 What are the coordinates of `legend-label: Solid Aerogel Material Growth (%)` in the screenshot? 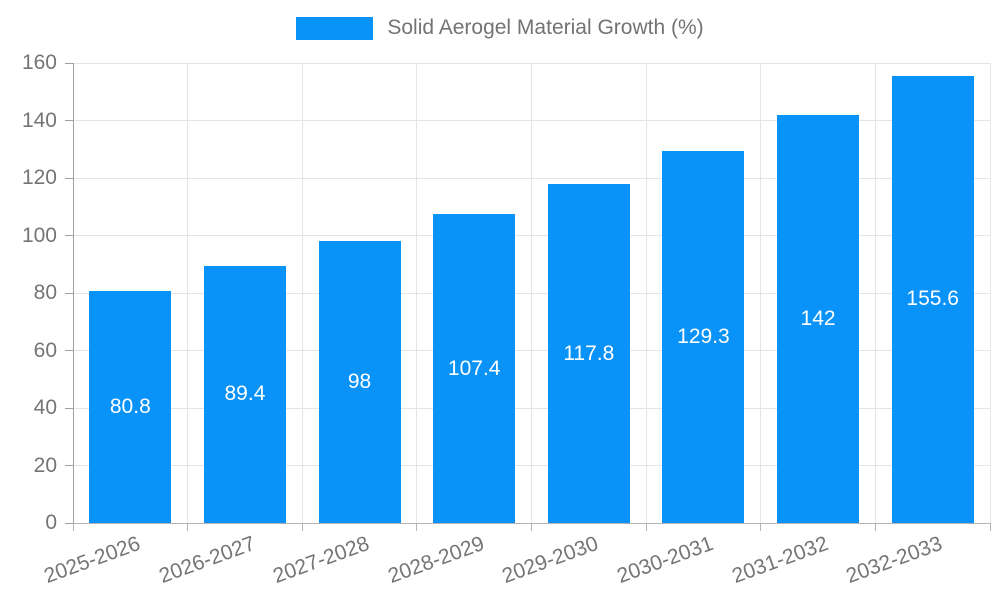 It's located at (545, 27).